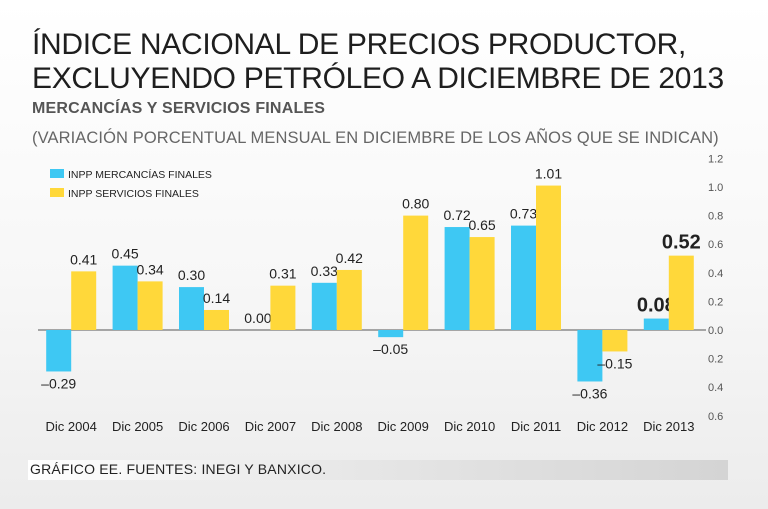 The image size is (768, 509). What do you see at coordinates (715, 188) in the screenshot?
I see `y-tick-label: 1.0` at bounding box center [715, 188].